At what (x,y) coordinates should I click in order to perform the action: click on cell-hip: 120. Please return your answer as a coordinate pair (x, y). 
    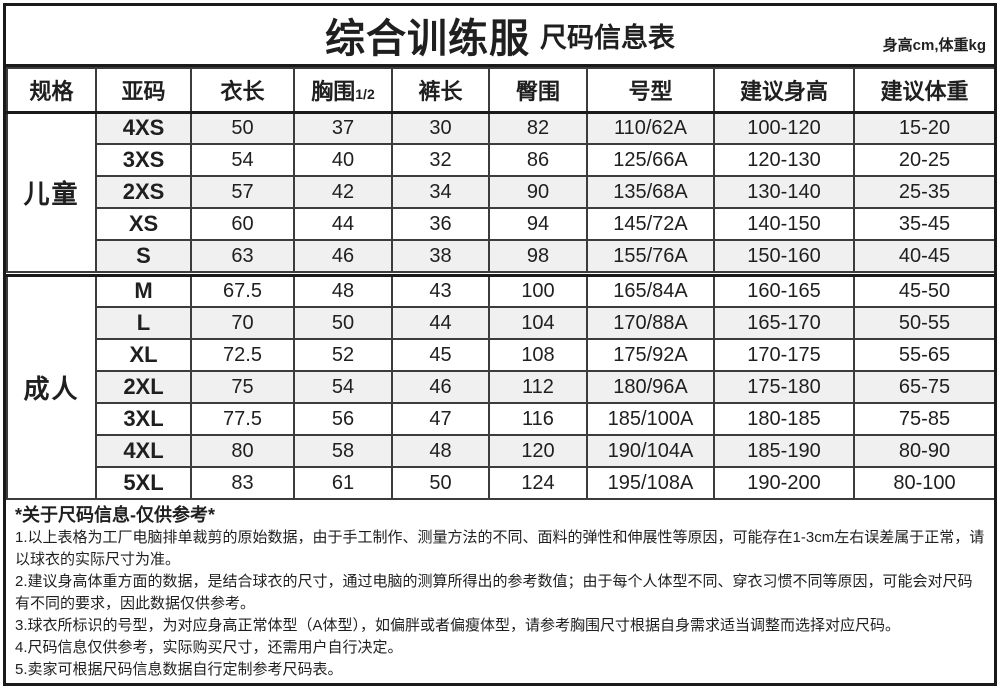
    Looking at the image, I should click on (538, 451).